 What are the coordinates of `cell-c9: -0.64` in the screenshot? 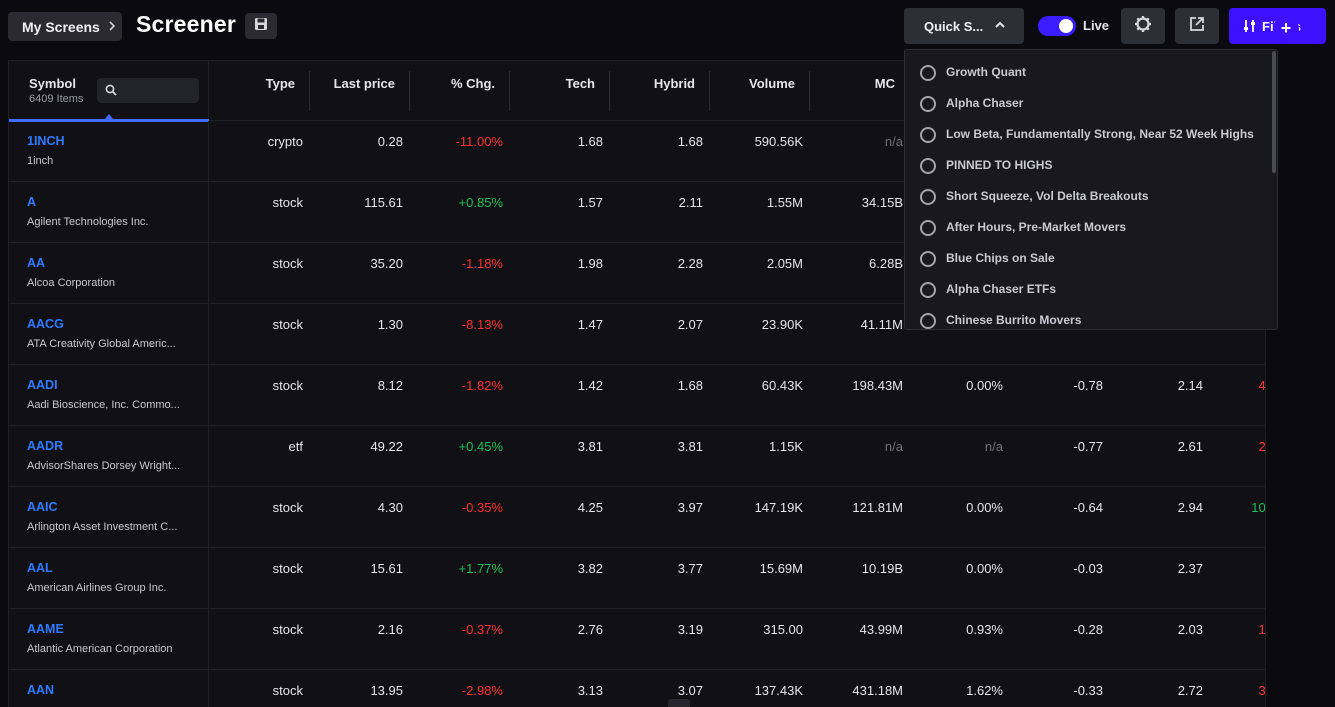 It's located at (1088, 507).